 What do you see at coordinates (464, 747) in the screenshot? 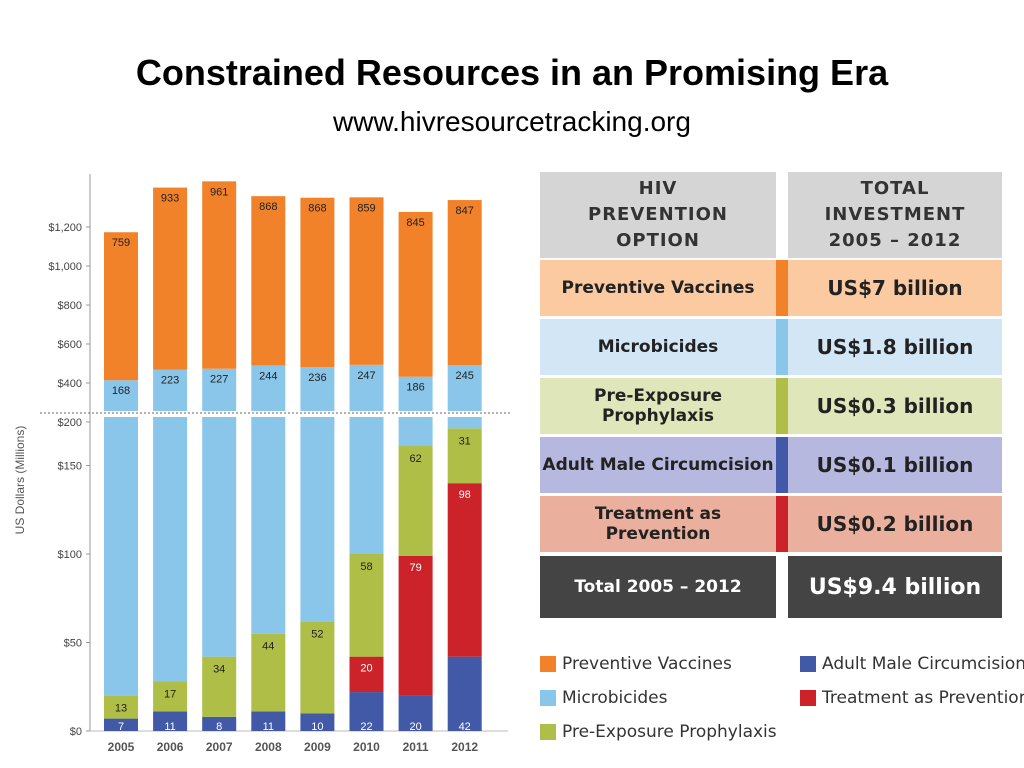
I see `x-tick-label: 2012` at bounding box center [464, 747].